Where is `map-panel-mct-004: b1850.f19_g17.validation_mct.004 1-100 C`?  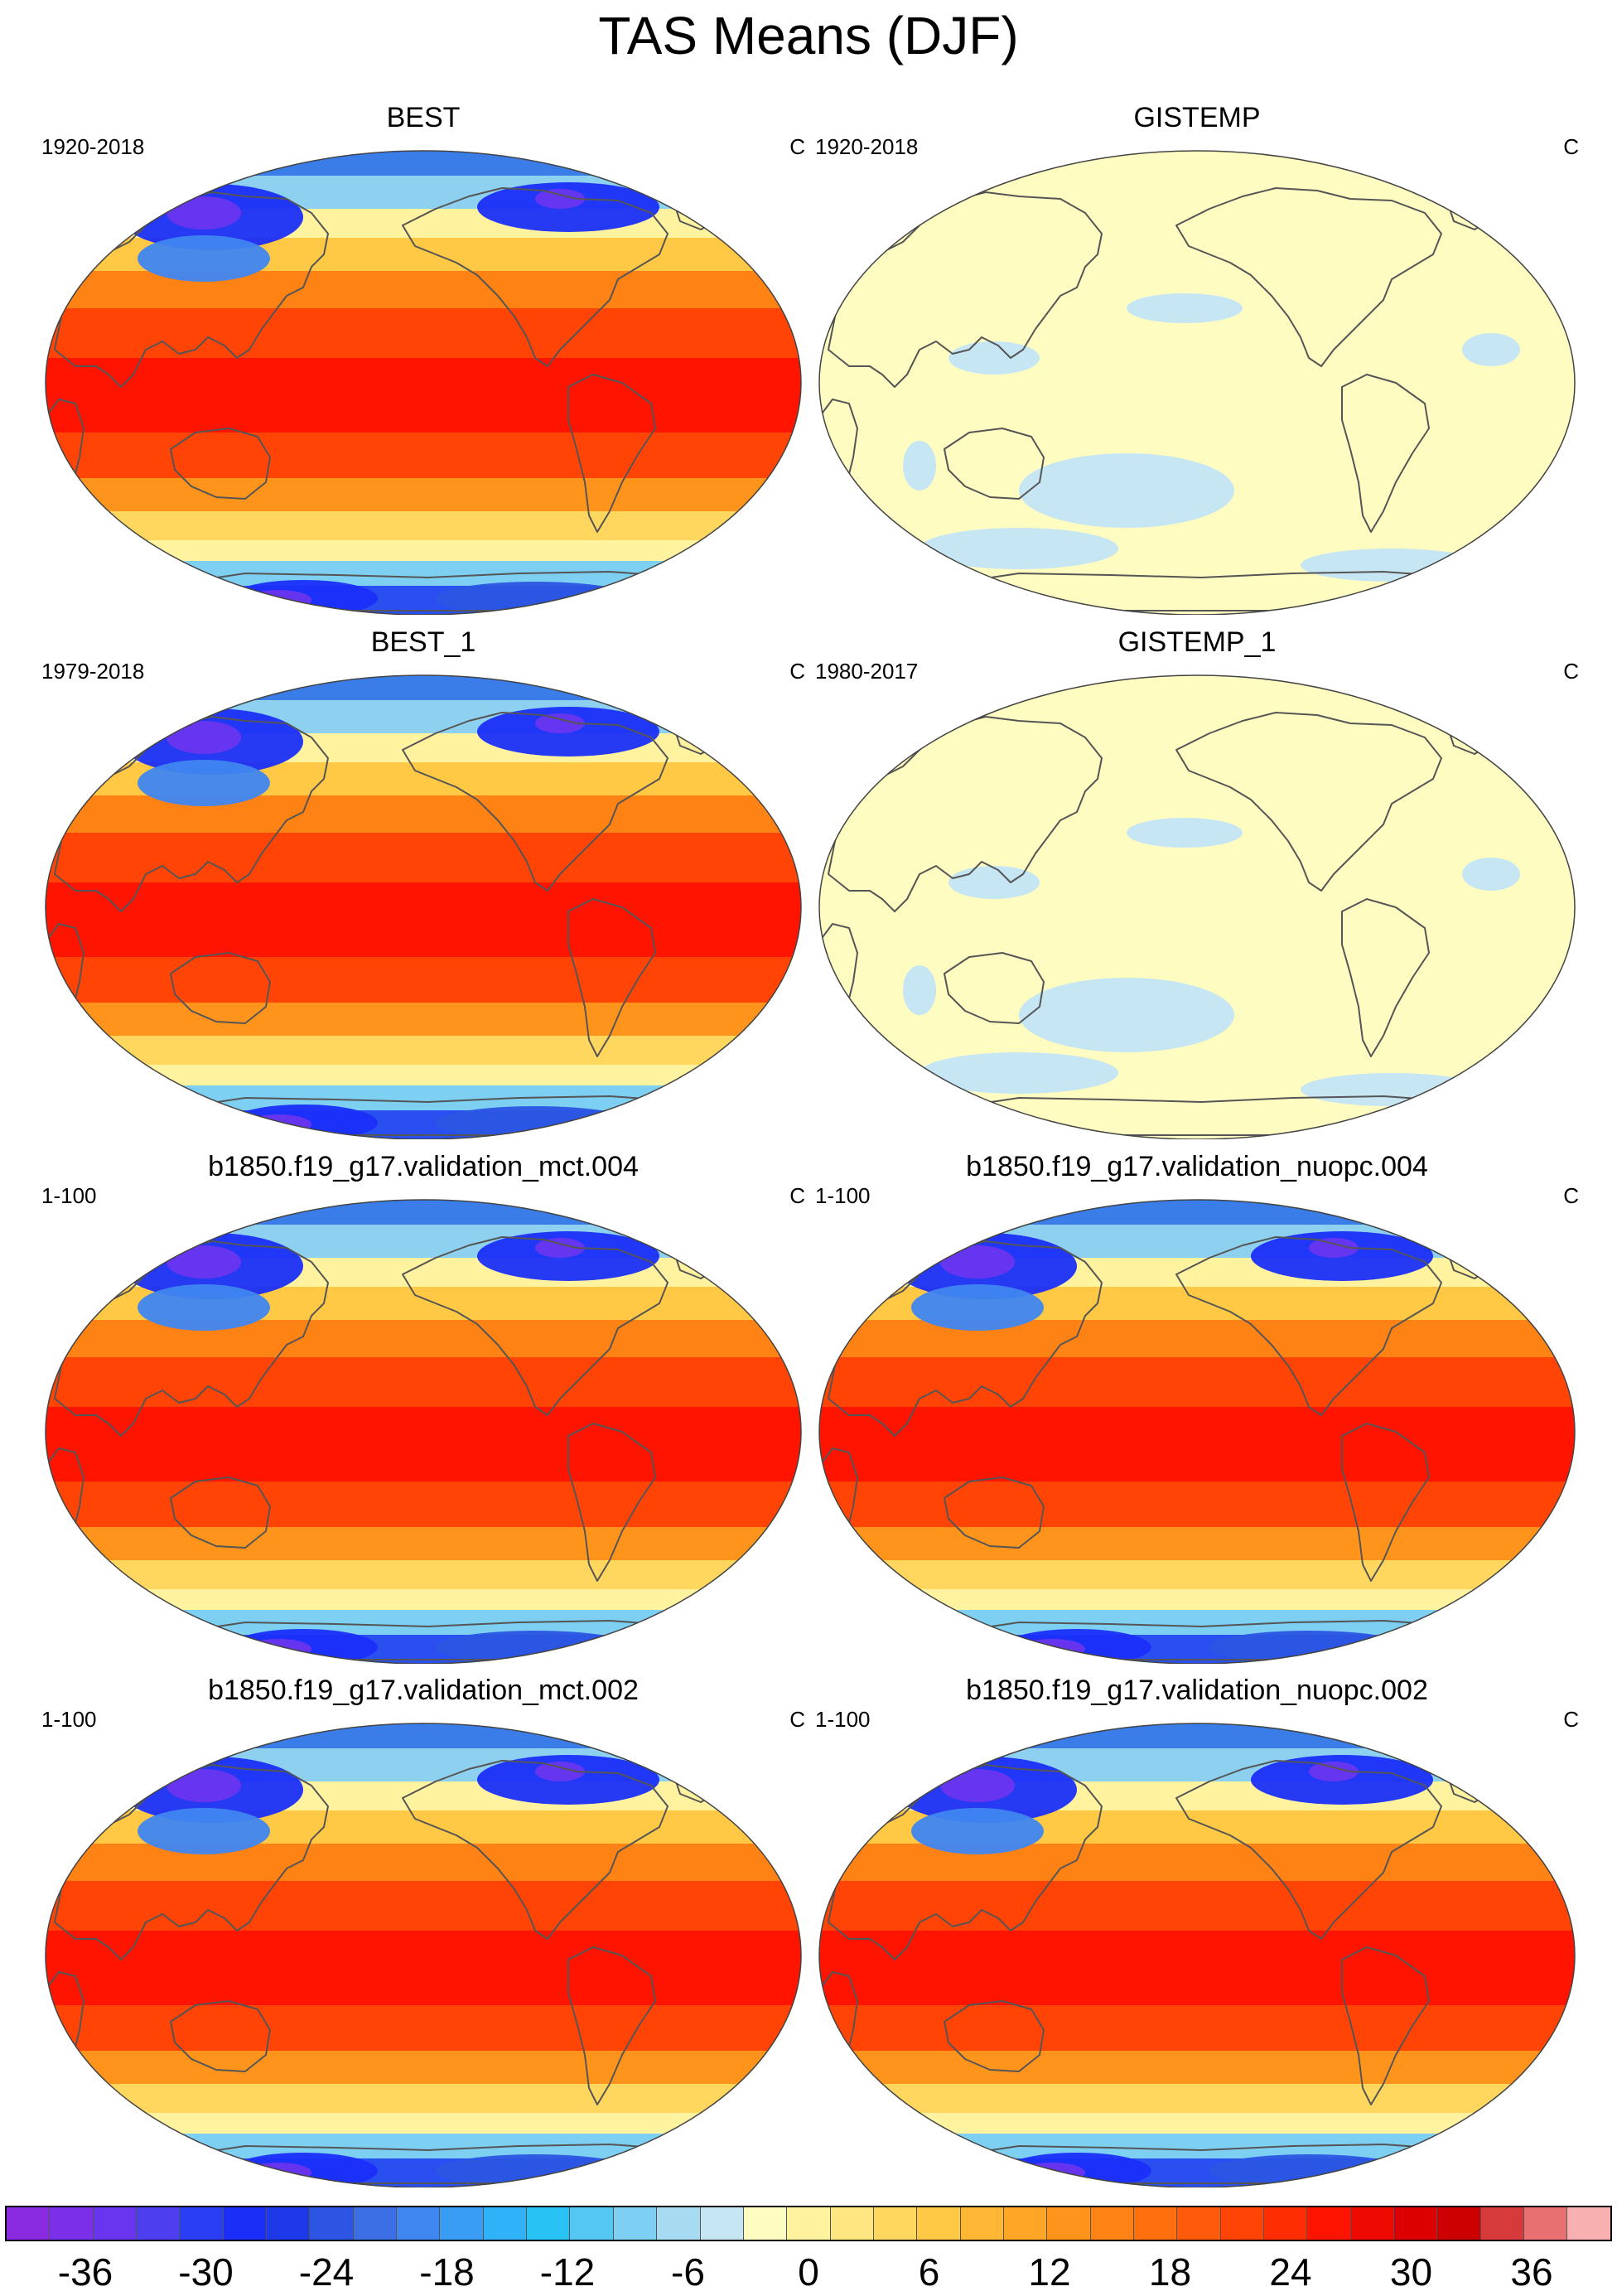 map-panel-mct-004: b1850.f19_g17.validation_mct.004 1-100 C is located at coordinates (423, 1407).